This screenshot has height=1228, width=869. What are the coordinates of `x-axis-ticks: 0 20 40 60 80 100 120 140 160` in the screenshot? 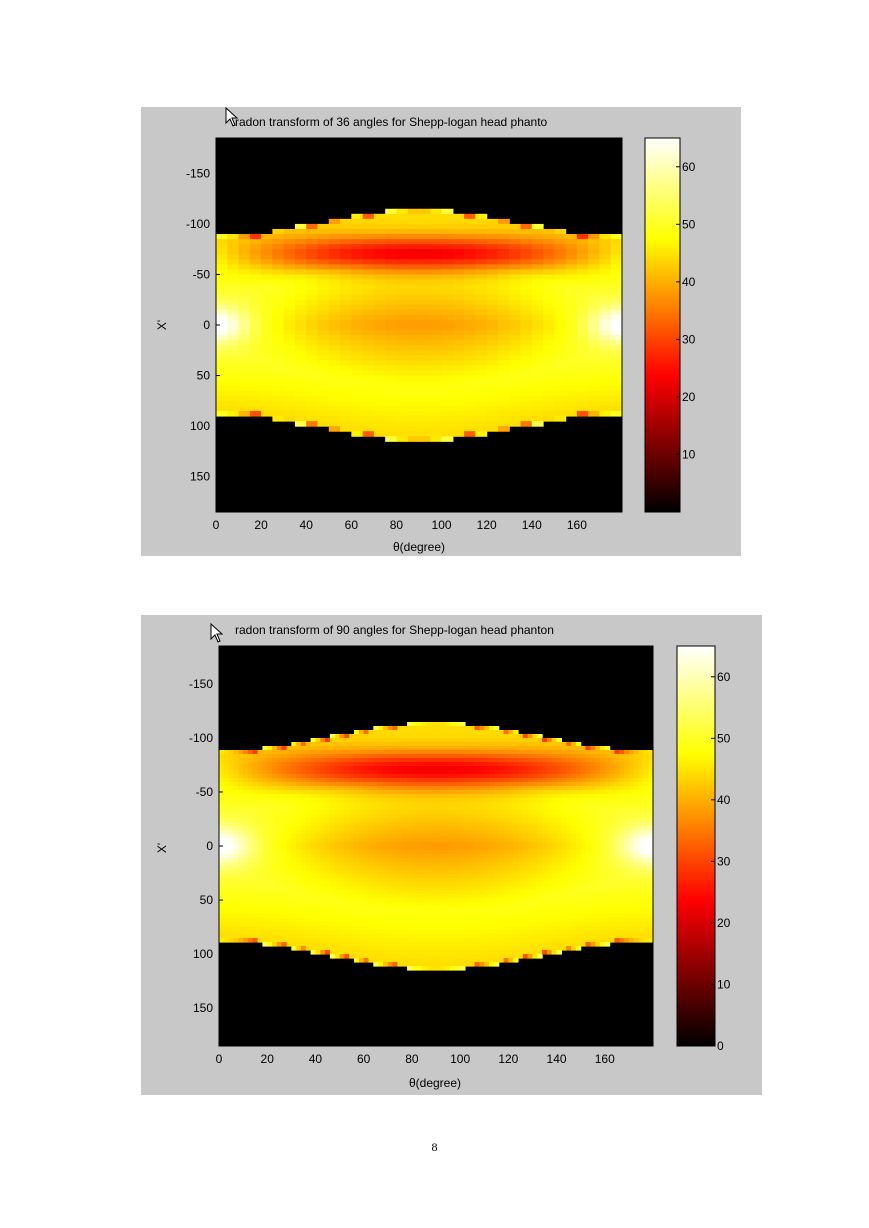 It's located at (400, 520).